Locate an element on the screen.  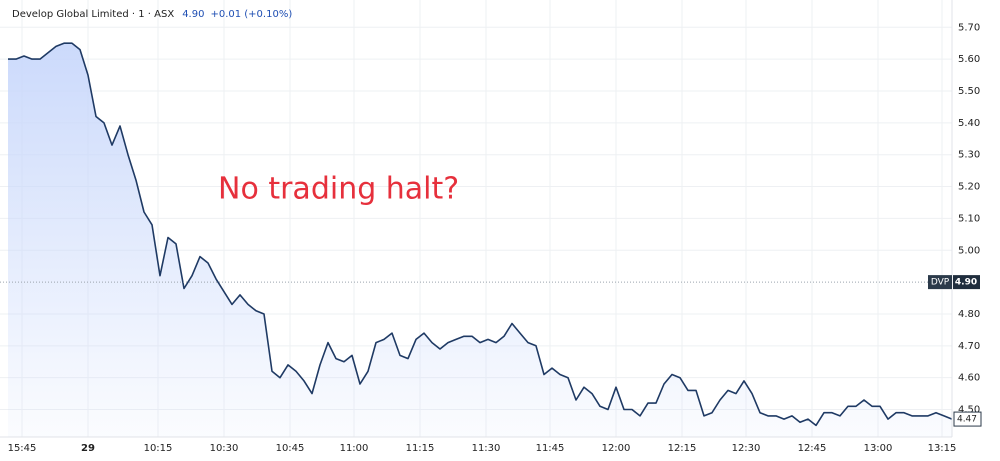
x-tick-label: 12:30 is located at coordinates (746, 448).